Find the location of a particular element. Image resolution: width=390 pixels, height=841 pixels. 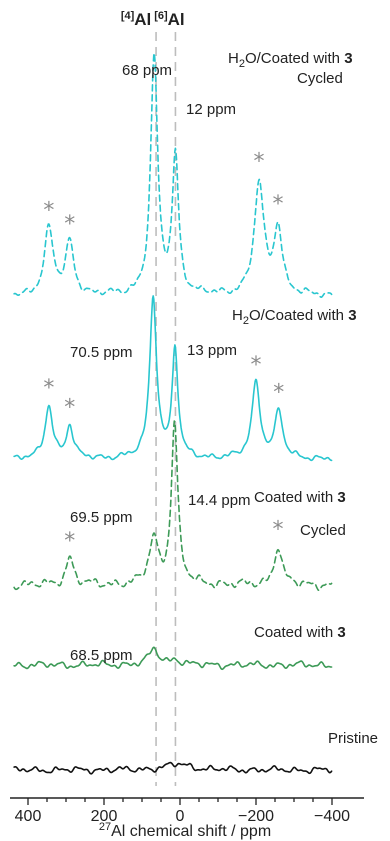

x-axis-label: 27Al chemical shift / ppm is located at coordinates (185, 830).